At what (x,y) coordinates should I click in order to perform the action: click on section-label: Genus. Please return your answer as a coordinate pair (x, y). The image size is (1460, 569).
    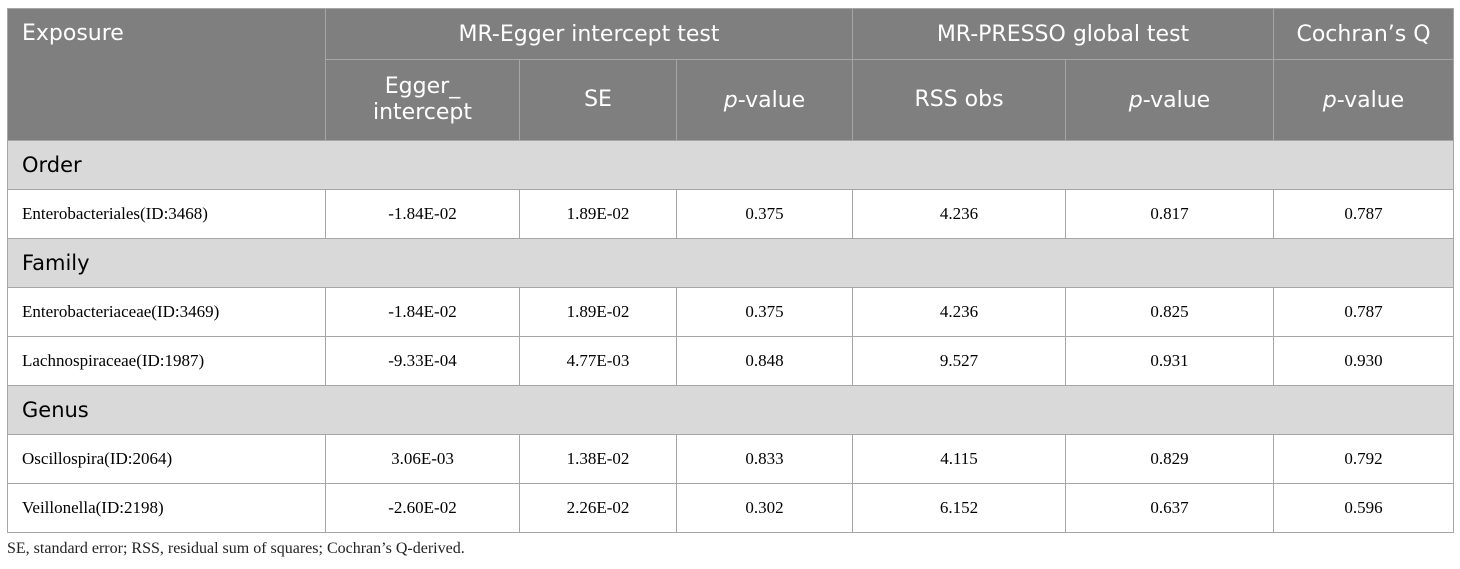
    Looking at the image, I should click on (730, 410).